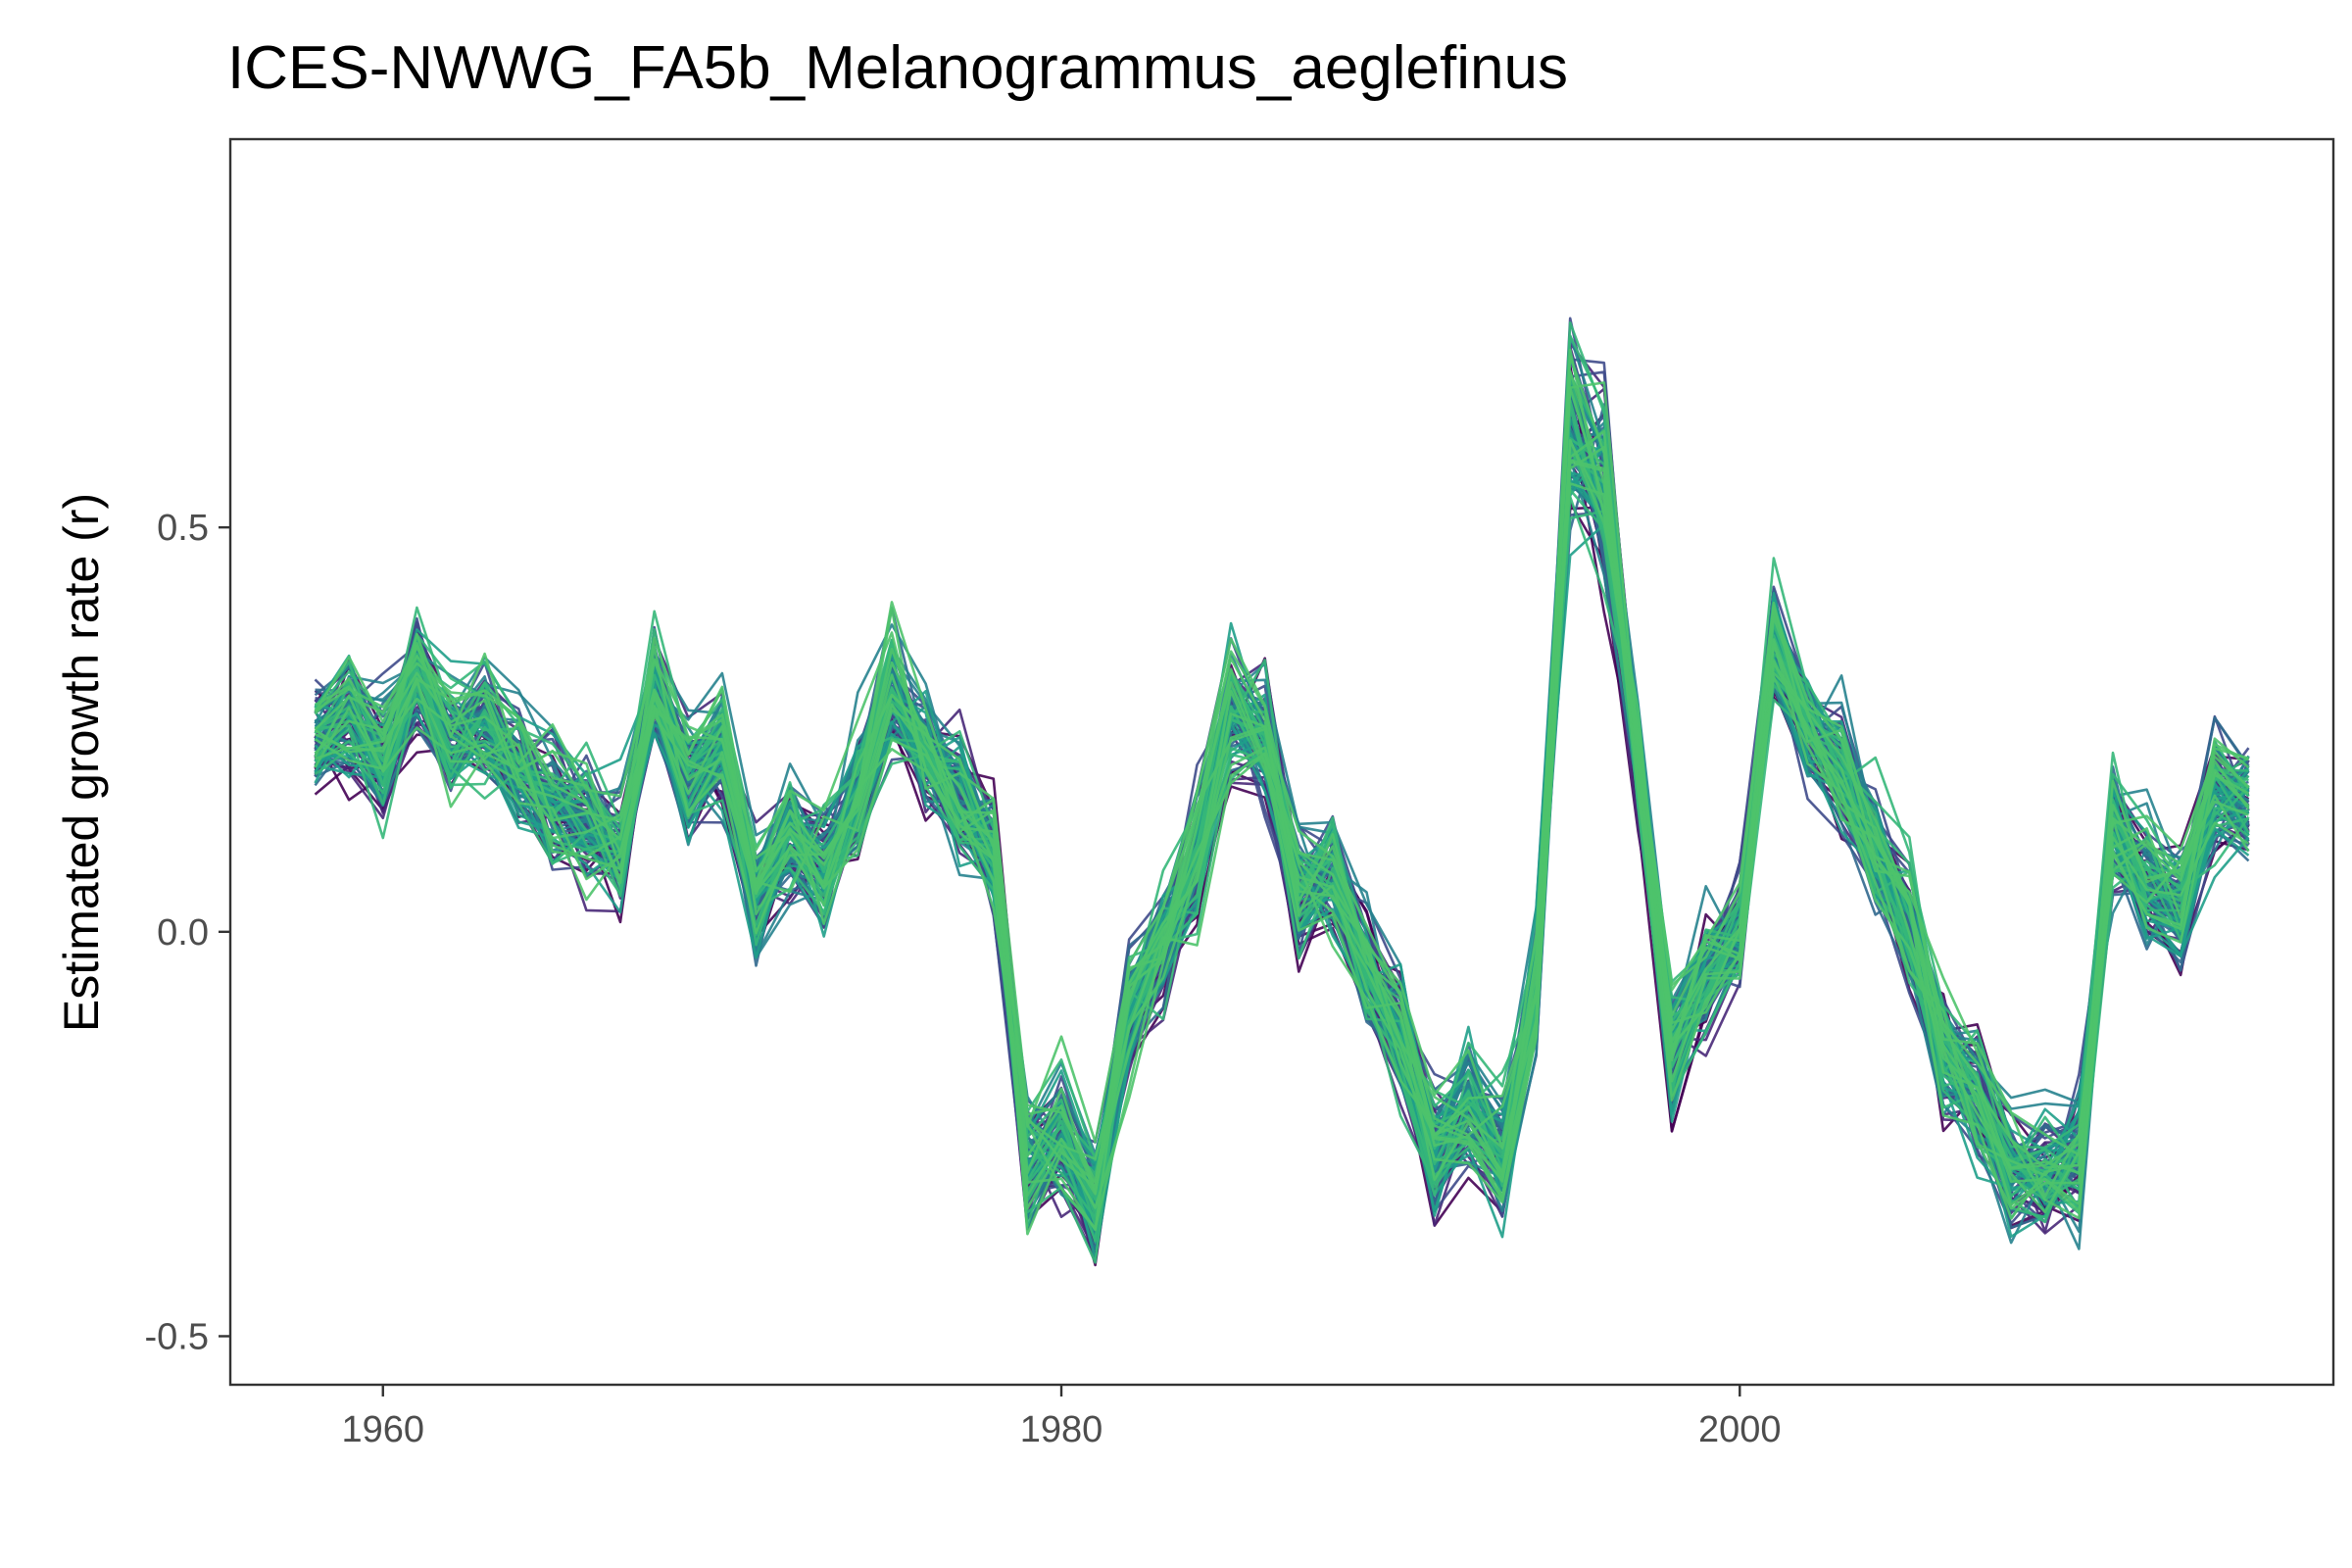 This screenshot has height=1568, width=2352. I want to click on x-tick-label: 1980, so click(1061, 1429).